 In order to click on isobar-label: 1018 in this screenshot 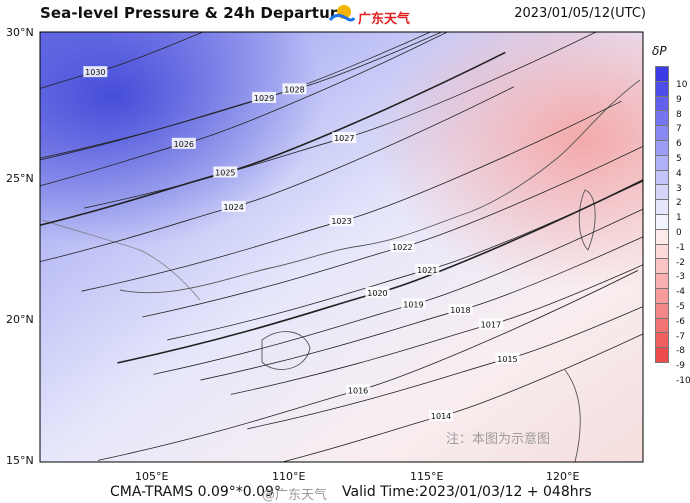, I will do `click(460, 310)`.